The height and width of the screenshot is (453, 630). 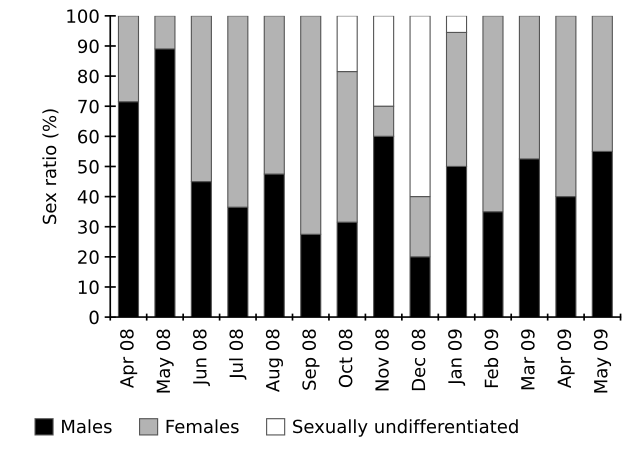 What do you see at coordinates (88, 167) in the screenshot?
I see `y-tick-label: 50` at bounding box center [88, 167].